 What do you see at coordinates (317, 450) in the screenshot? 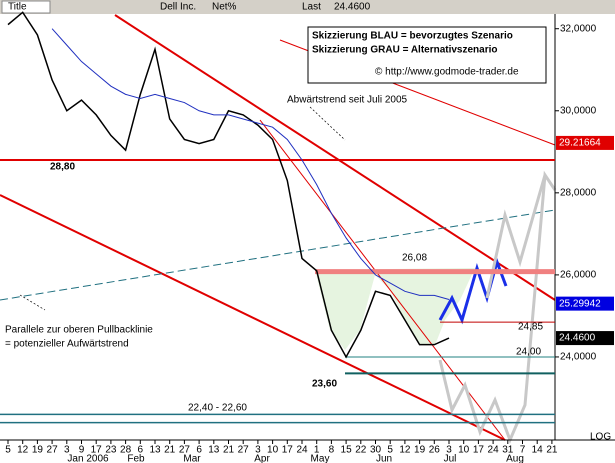
I see `x-tick-label: 1` at bounding box center [317, 450].